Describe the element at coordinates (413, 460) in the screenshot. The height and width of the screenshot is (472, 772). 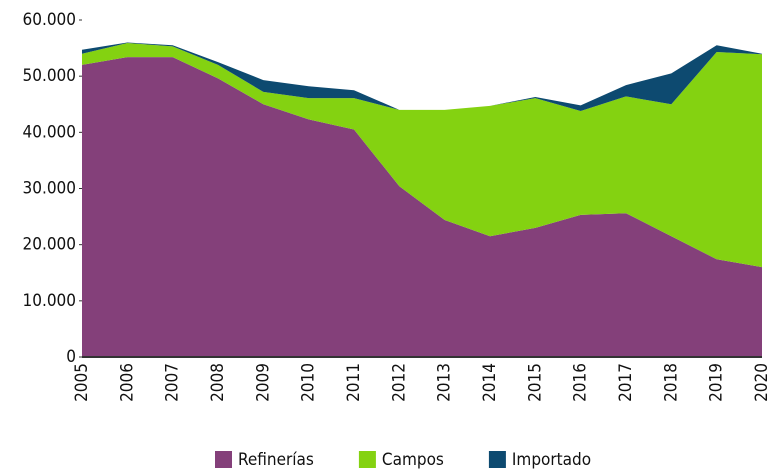
I see `legend-label: Campos` at that location.